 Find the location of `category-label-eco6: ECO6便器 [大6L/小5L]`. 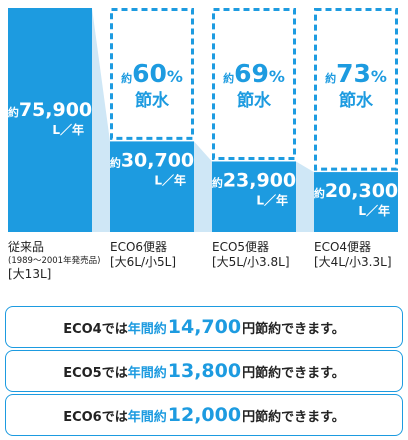

category-label-eco6: ECO6便器 [大6L/小5L] is located at coordinates (143, 255).